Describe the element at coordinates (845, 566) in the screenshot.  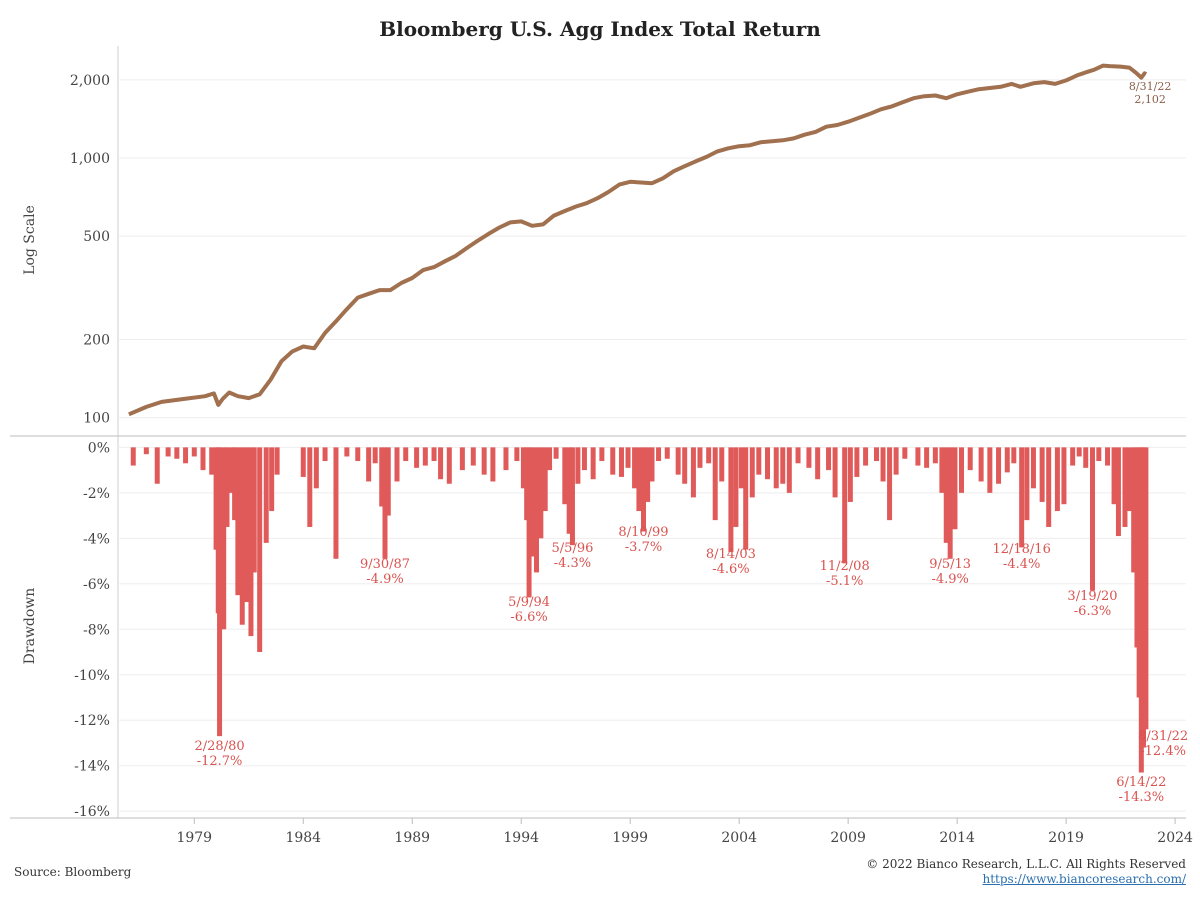
I see `drawdown-annotation-date: 11/2/08` at that location.